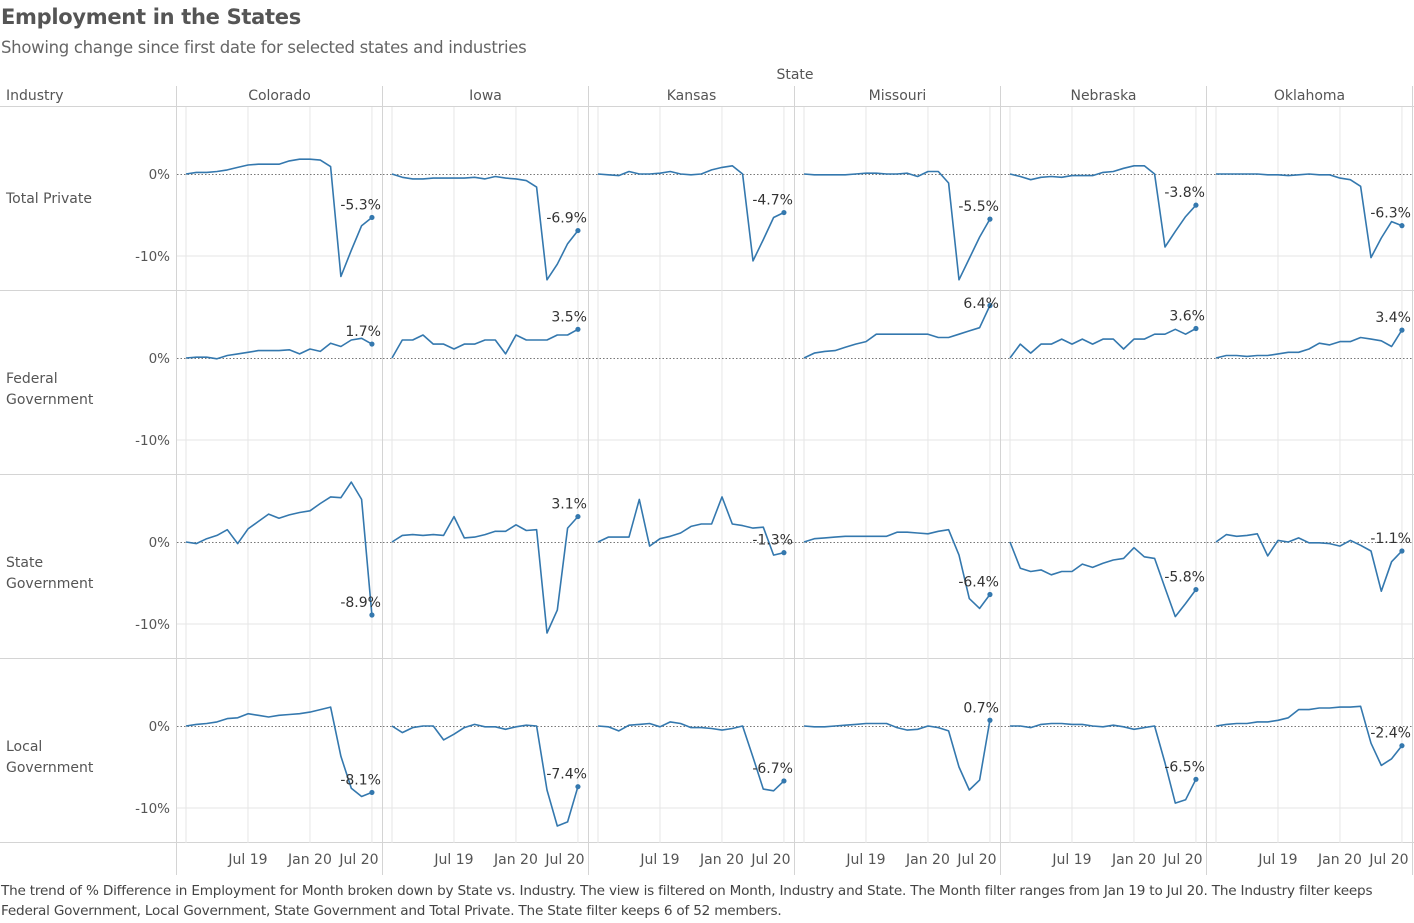 This screenshot has height=923, width=1414. I want to click on column-header-iowa: Iowa, so click(485, 96).